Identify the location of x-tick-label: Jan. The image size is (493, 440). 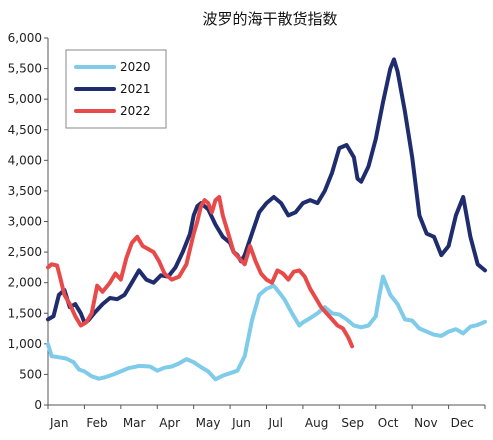
(59, 423).